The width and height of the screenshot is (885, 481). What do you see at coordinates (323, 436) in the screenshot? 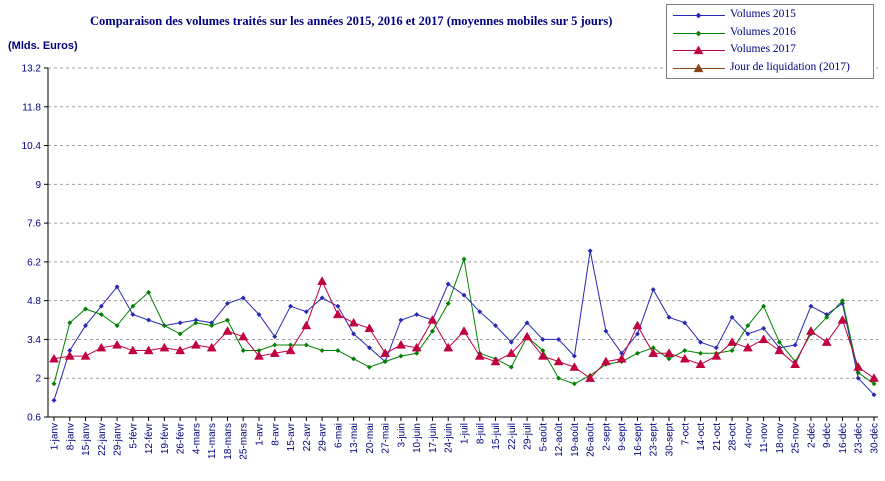
I see `x-tick-label: 29-avr` at bounding box center [323, 436].